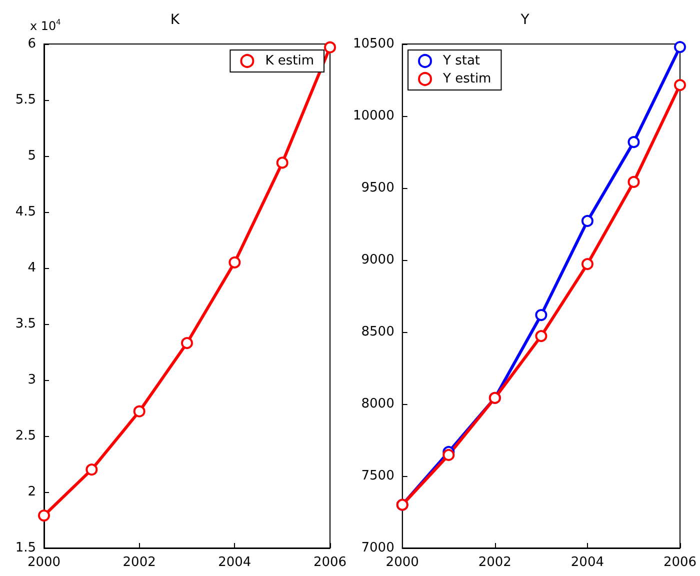 The width and height of the screenshot is (700, 576). What do you see at coordinates (377, 188) in the screenshot?
I see `y-tick-label: 9500` at bounding box center [377, 188].